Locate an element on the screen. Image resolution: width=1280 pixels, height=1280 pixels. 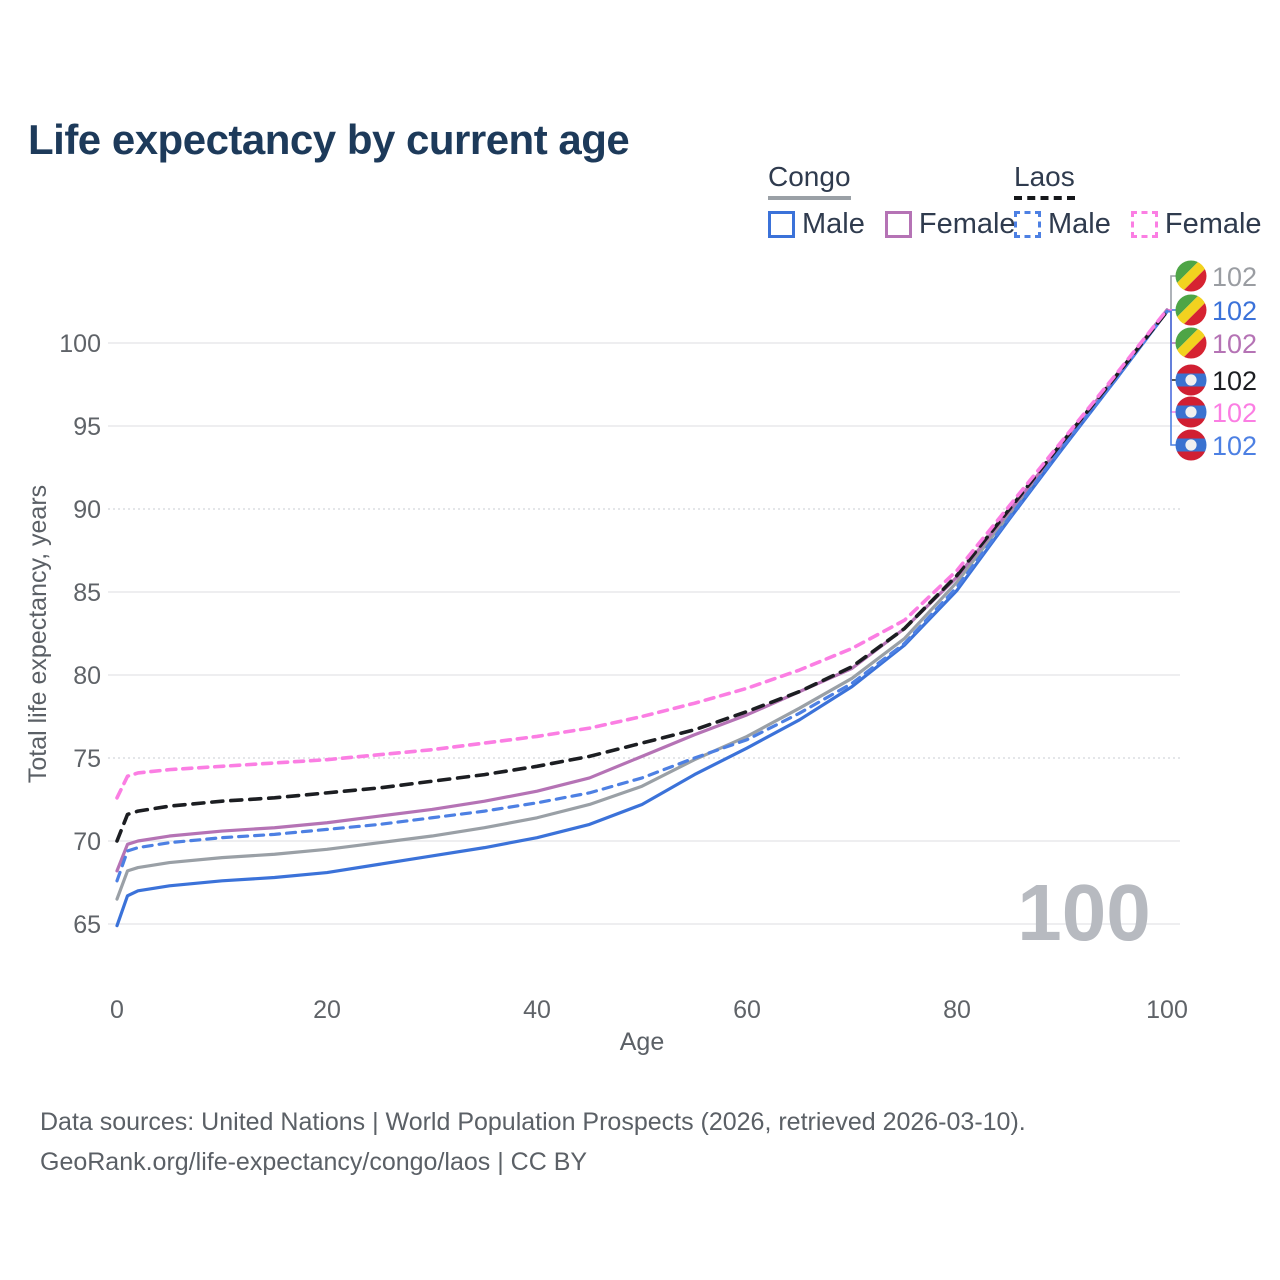
x-tick-label: 20 is located at coordinates (327, 1010).